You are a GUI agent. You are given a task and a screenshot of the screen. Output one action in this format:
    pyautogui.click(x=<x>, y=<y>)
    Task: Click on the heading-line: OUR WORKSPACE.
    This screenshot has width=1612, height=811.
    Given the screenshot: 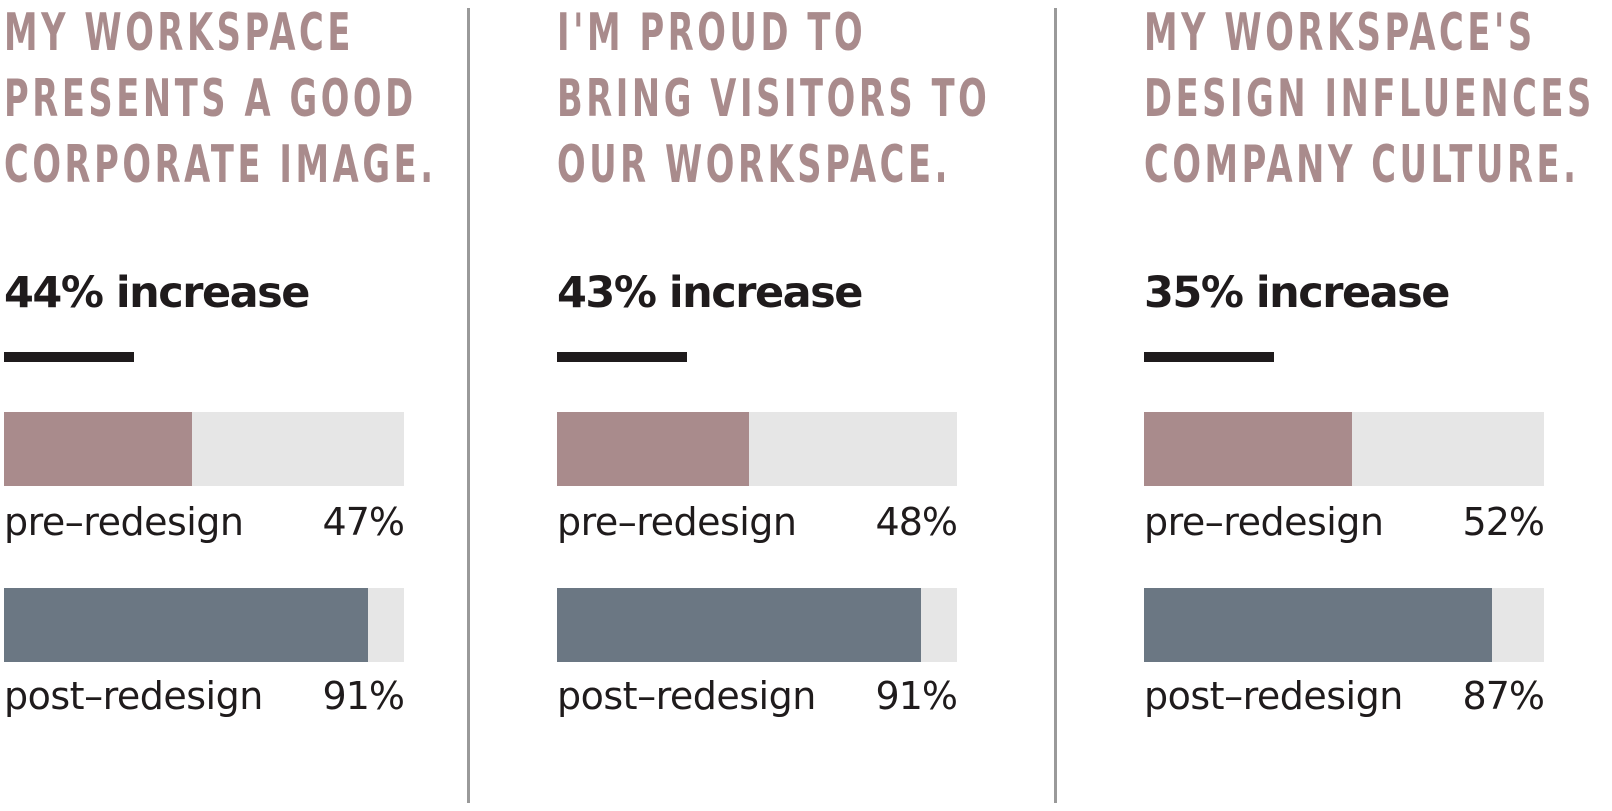 What is the action you would take?
    pyautogui.click(x=754, y=165)
    